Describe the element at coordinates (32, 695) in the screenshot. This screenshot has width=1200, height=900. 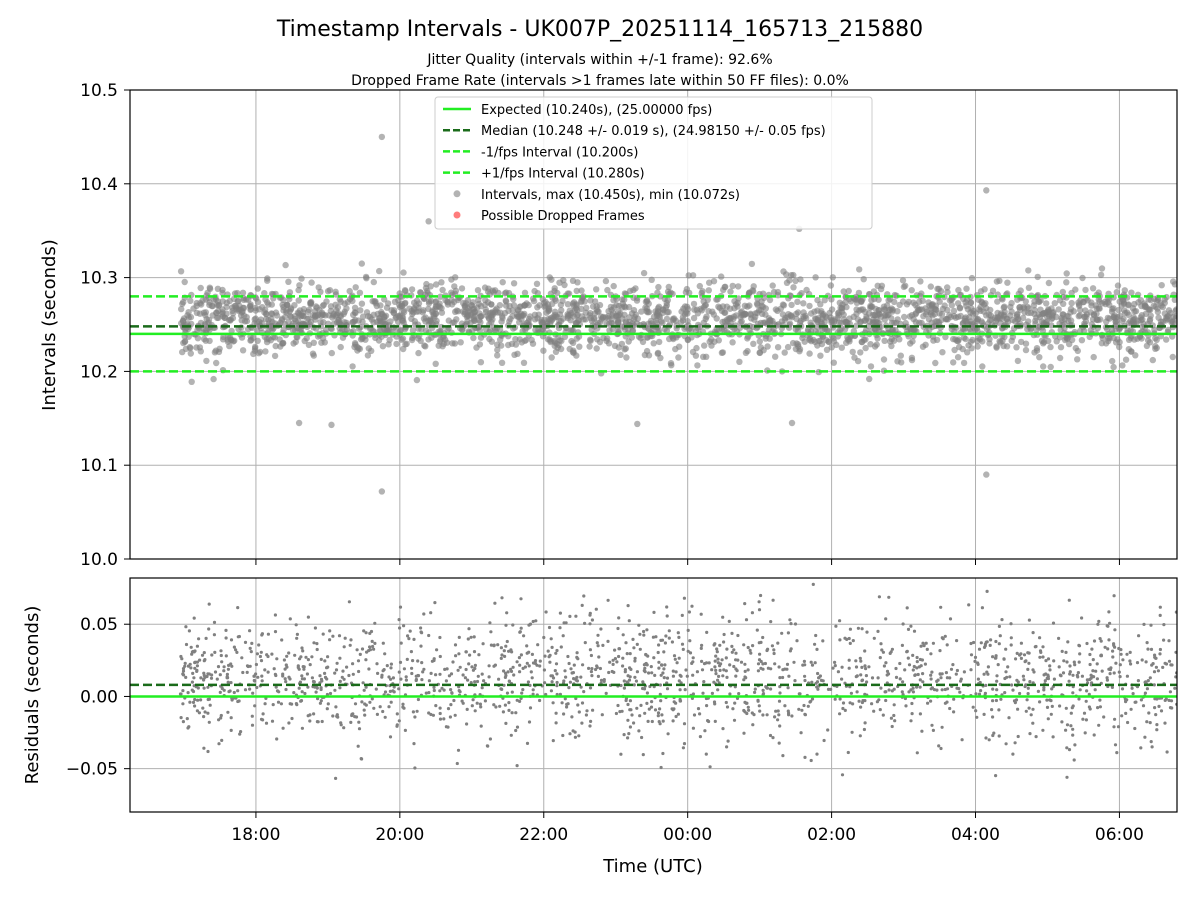
I see `bottom-y-axis-label: Residuals (seconds)` at that location.